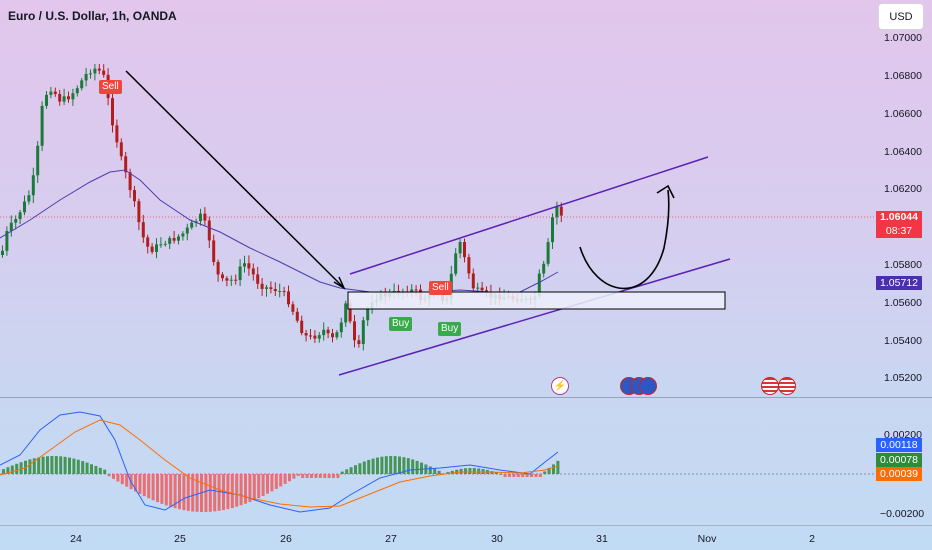  I want to click on macd-tick: −0.00200, so click(902, 514).